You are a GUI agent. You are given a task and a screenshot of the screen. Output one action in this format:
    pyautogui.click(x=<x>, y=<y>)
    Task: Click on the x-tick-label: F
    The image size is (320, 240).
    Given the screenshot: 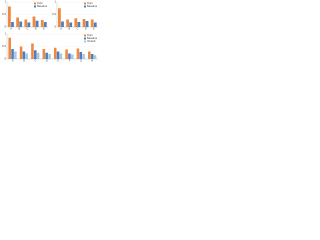 What is the action you would take?
    pyautogui.click(x=70, y=61)
    